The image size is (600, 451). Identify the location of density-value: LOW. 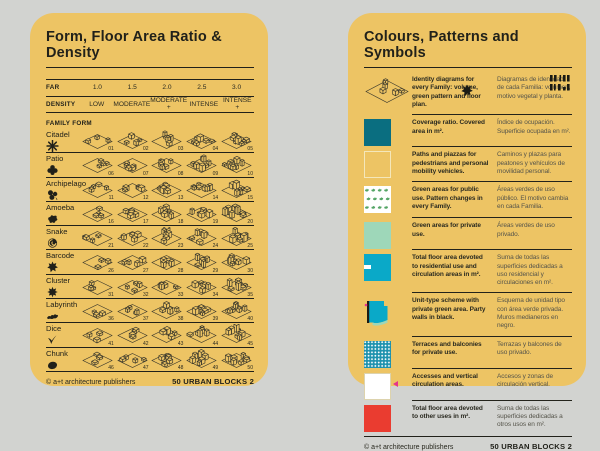
(97, 104).